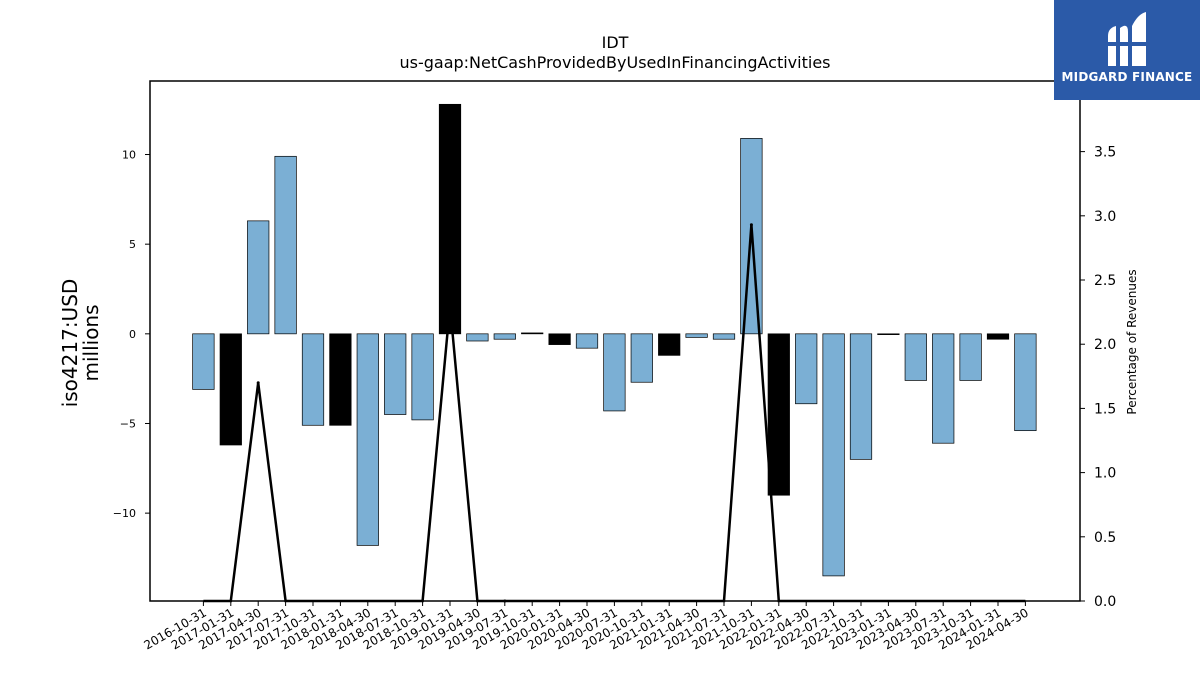 This screenshot has width=1200, height=675. I want to click on y-right-tick-label: 3.5, so click(1105, 153).